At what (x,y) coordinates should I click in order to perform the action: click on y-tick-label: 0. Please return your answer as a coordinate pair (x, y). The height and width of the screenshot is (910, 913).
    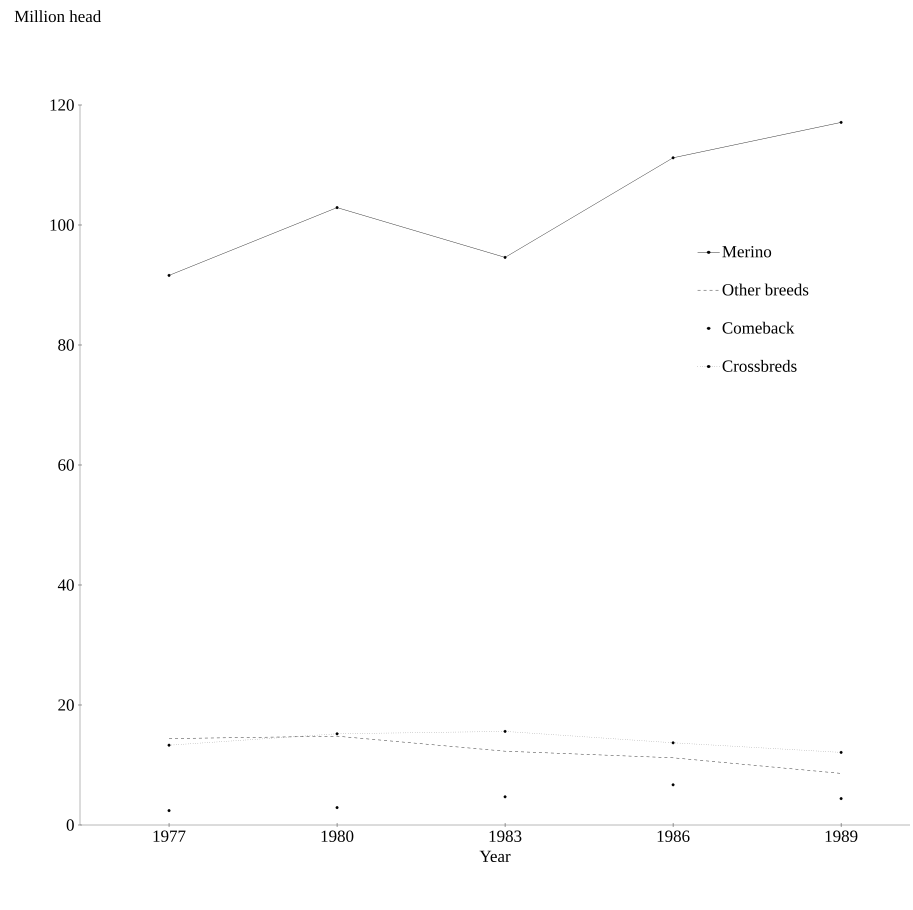
    Looking at the image, I should click on (70, 825).